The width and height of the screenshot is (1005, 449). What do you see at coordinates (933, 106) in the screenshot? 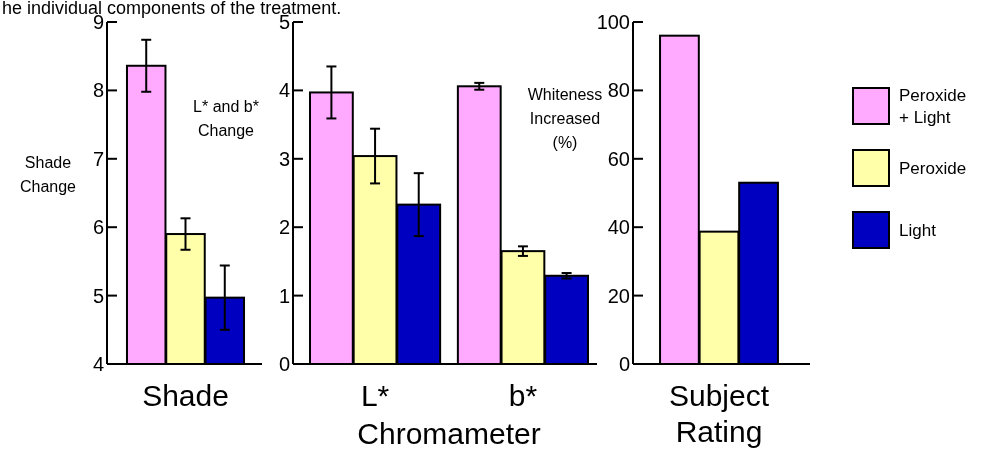
I see `legend-label: Peroxide + Light` at bounding box center [933, 106].